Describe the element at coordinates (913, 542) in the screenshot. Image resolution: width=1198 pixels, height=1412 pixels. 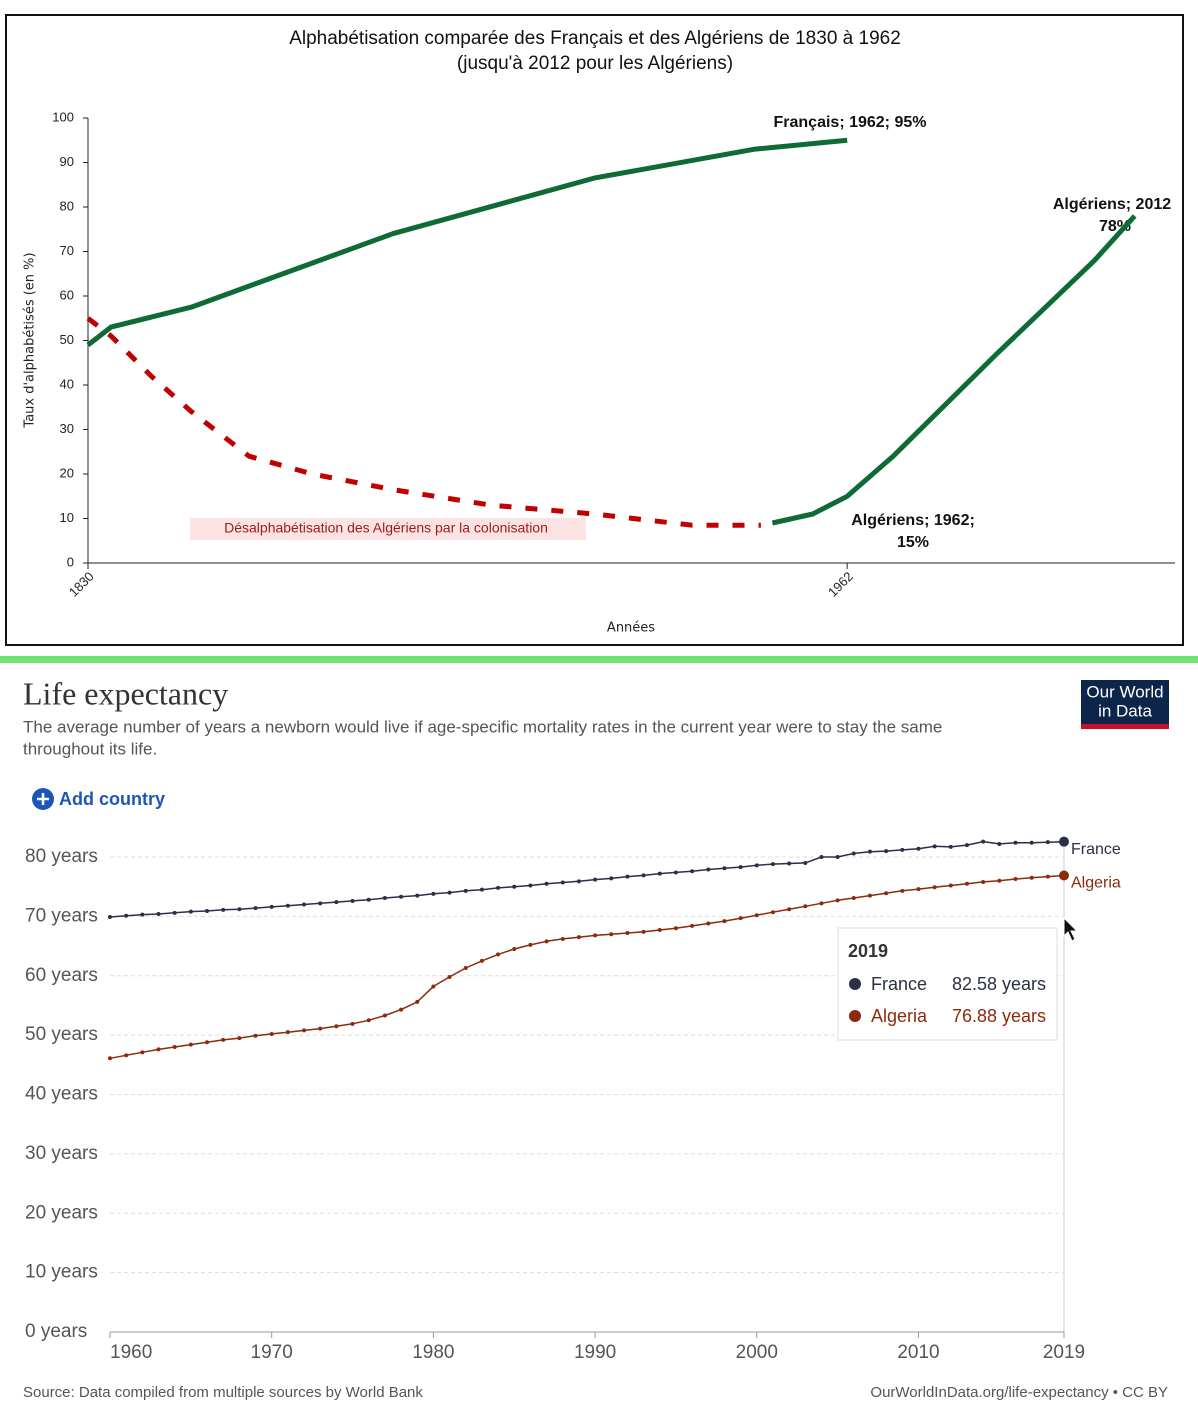
I see `annotation: 15%` at that location.